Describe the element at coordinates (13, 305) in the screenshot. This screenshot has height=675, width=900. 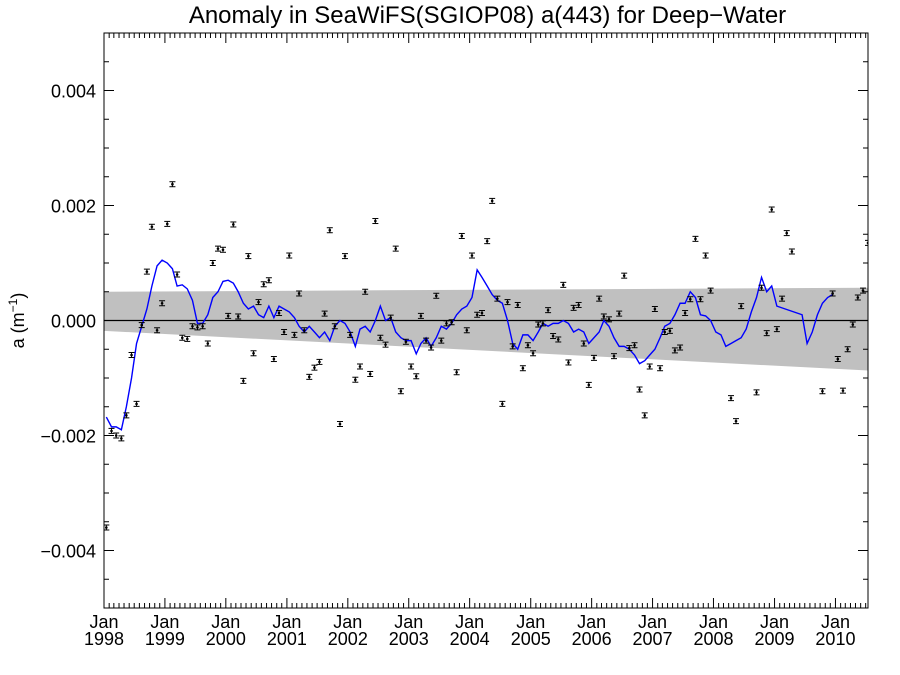
I see `y-axis-title-superscript: −1` at that location.